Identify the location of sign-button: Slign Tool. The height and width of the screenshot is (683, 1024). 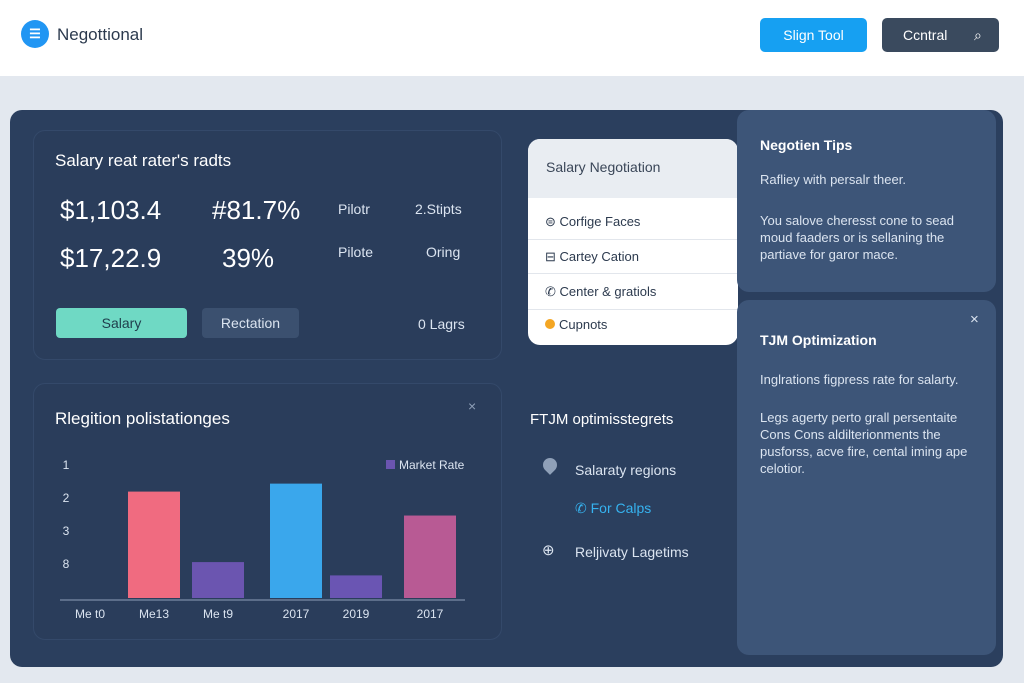
(813, 35).